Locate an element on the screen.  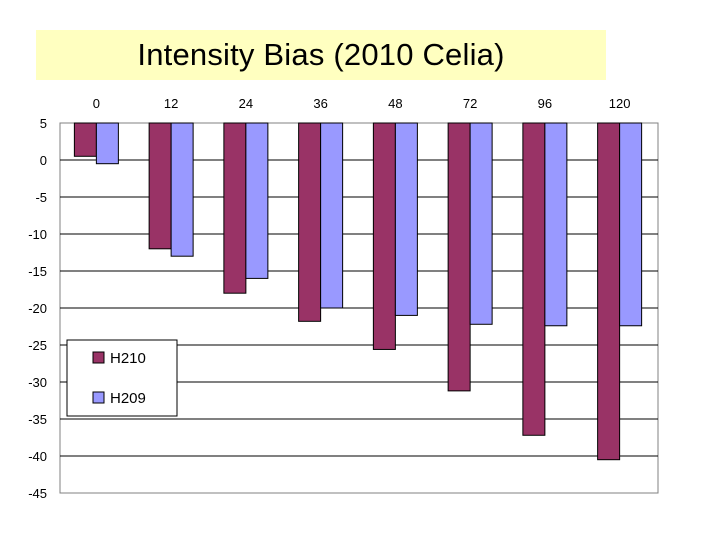
y-tick-label: -30 is located at coordinates (37, 382).